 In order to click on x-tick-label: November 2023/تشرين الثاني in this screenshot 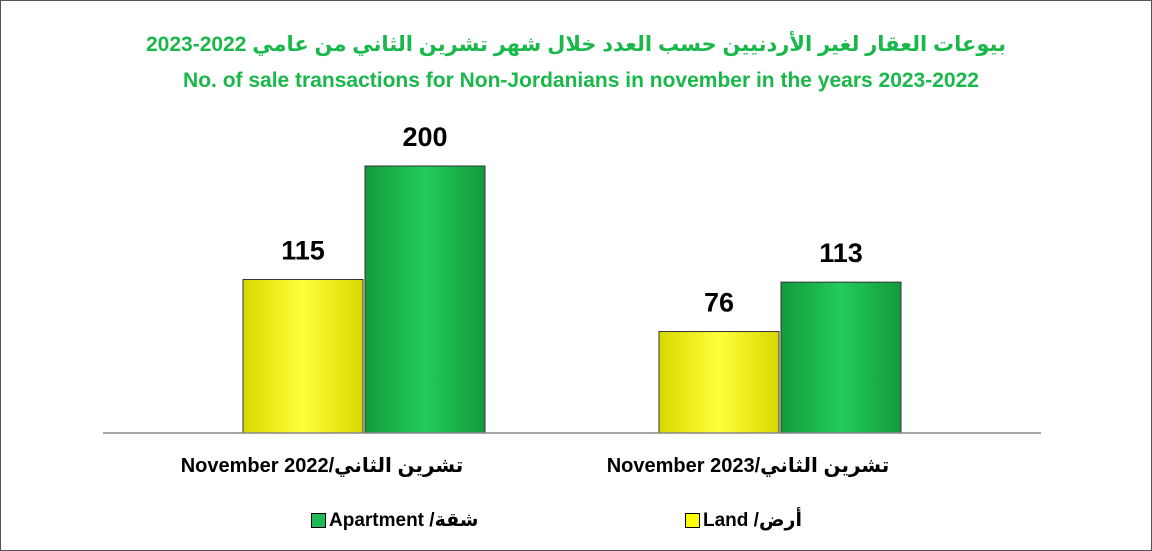, I will do `click(748, 466)`.